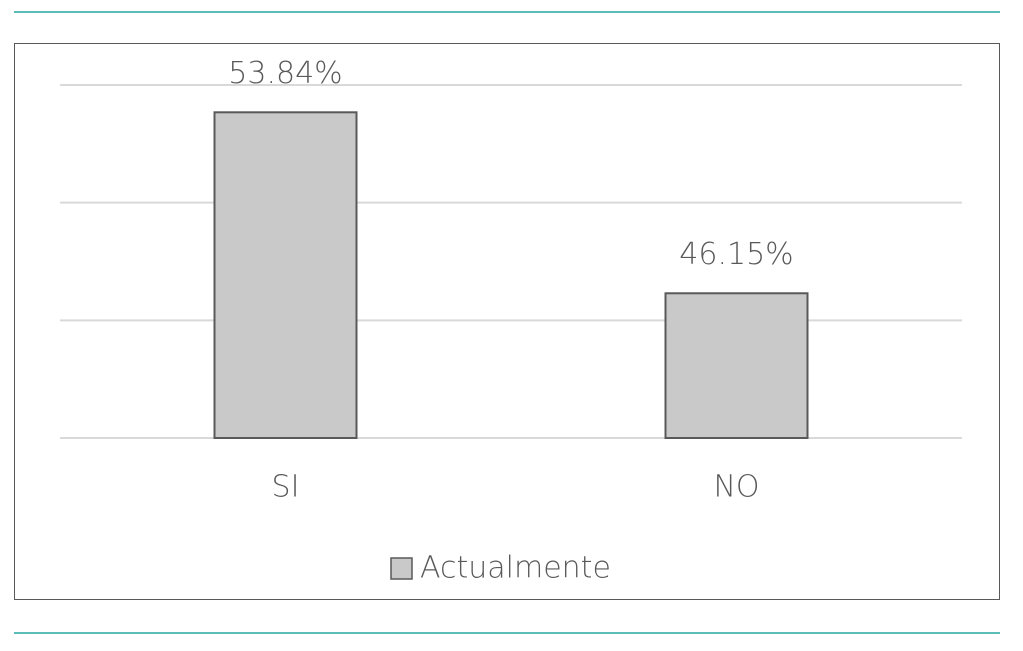  Describe the element at coordinates (515, 568) in the screenshot. I see `legend-label: Actualmente` at that location.